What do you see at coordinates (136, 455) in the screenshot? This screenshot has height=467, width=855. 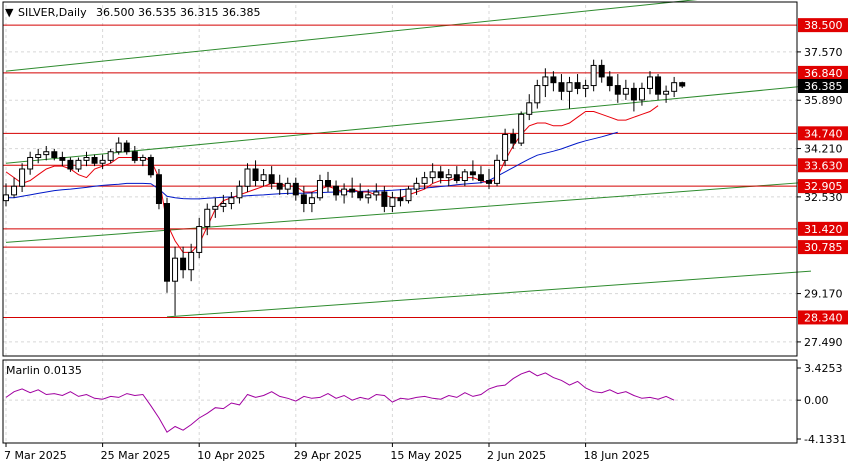 I see `time-tick-label: 25 Mar 2025` at bounding box center [136, 455].